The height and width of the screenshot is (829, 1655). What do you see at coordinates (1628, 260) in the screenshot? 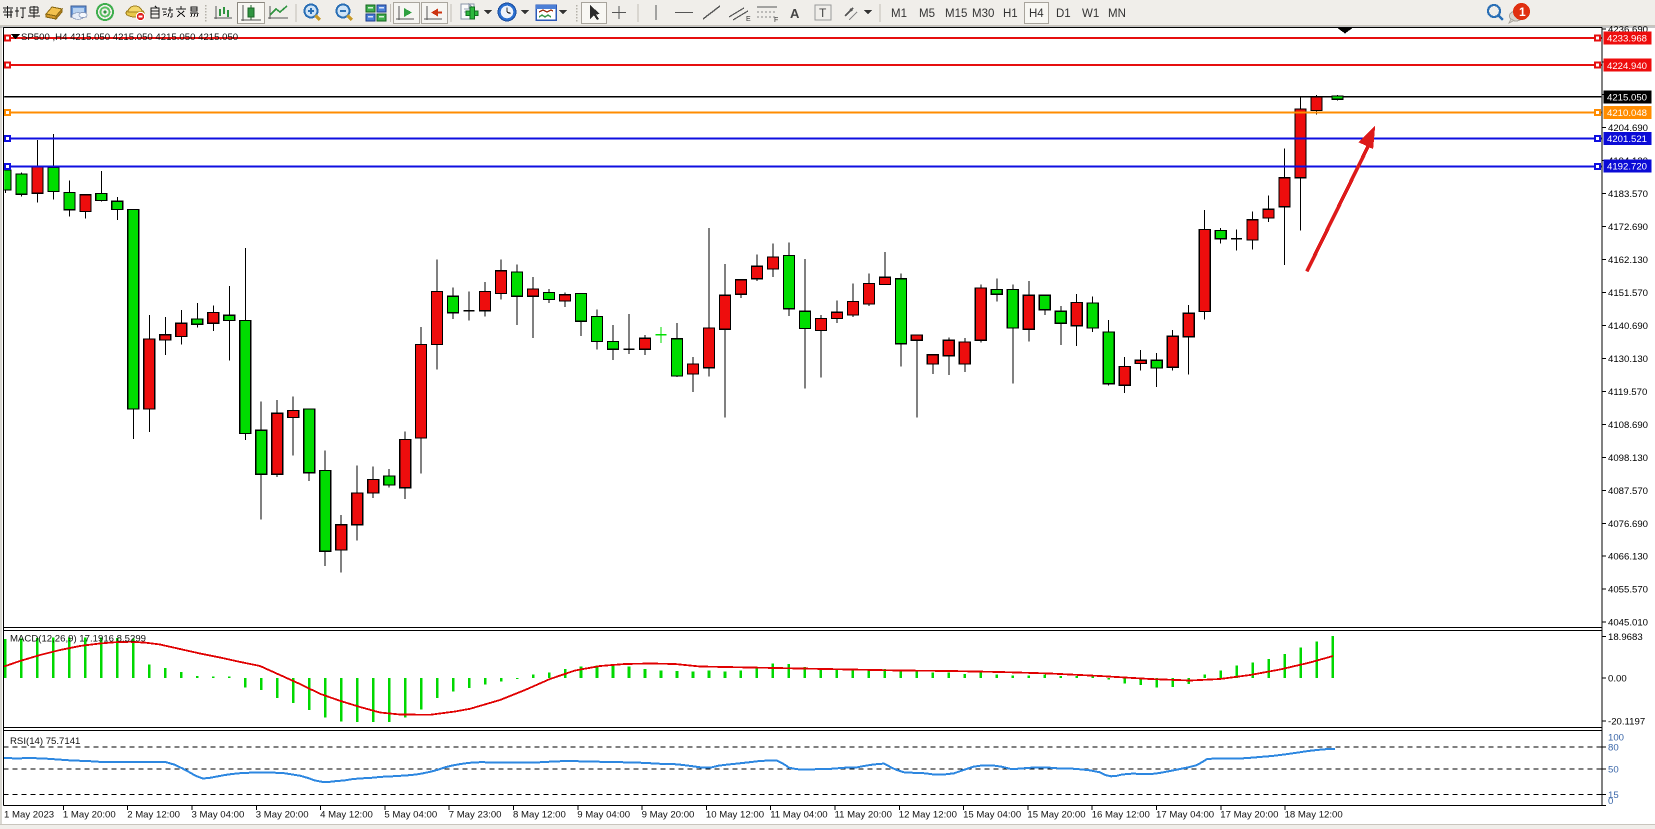
I see `svg-text: 4162.130` at bounding box center [1628, 260].